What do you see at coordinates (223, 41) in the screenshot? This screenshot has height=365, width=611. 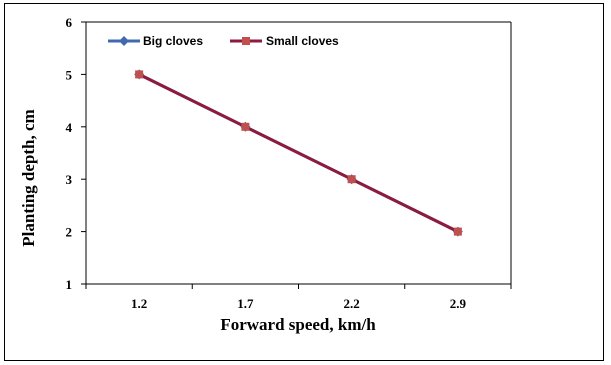 I see `legend: Big cloves Small cloves` at bounding box center [223, 41].